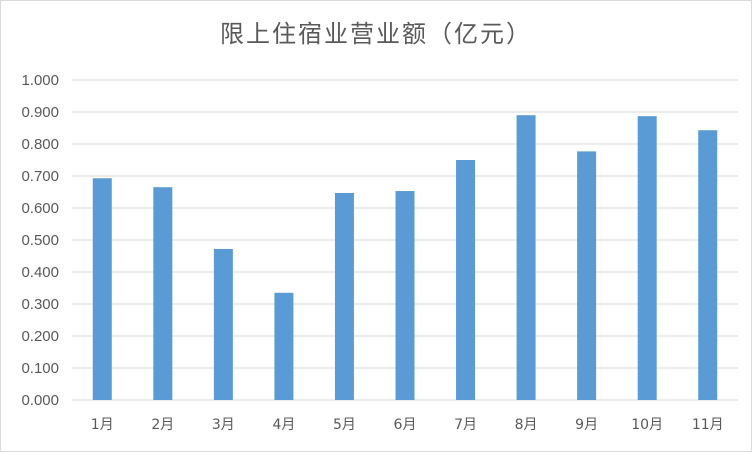 This screenshot has width=752, height=452. Describe the element at coordinates (40, 144) in the screenshot. I see `y-tick-label: 0.800` at that location.